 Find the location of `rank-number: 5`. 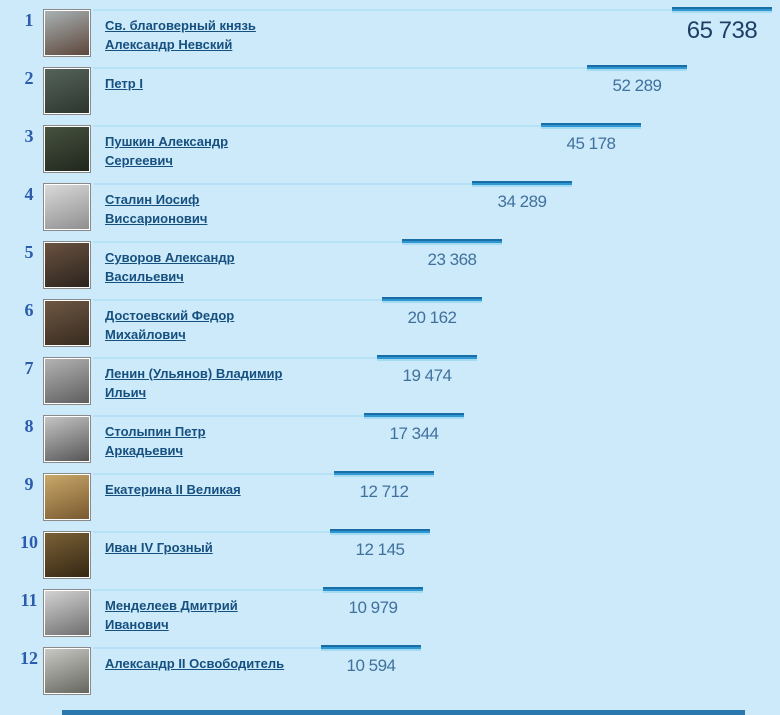

rank-number: 5 is located at coordinates (29, 252).